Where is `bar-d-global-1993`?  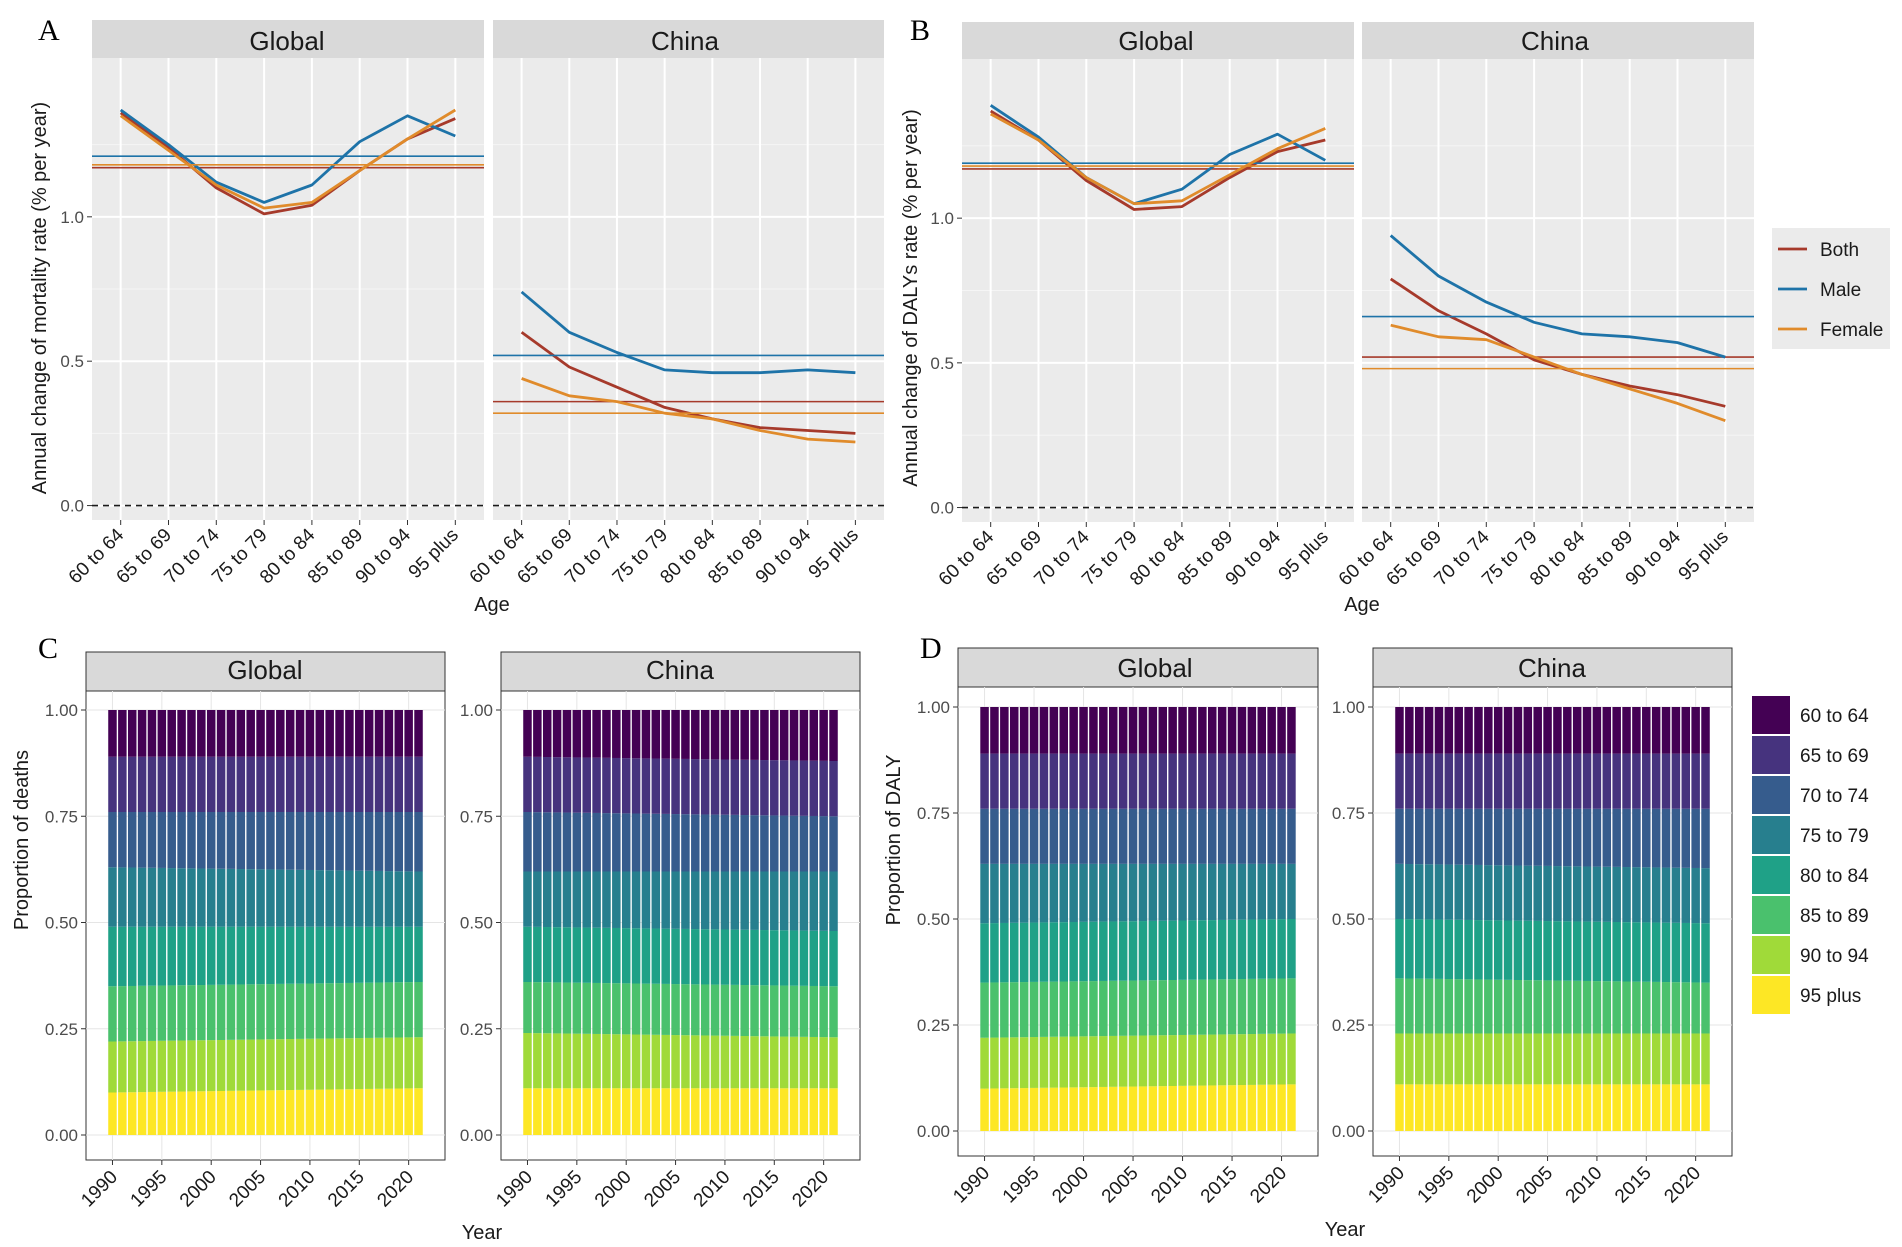
bar-d-global-1993 is located at coordinates (1014, 919).